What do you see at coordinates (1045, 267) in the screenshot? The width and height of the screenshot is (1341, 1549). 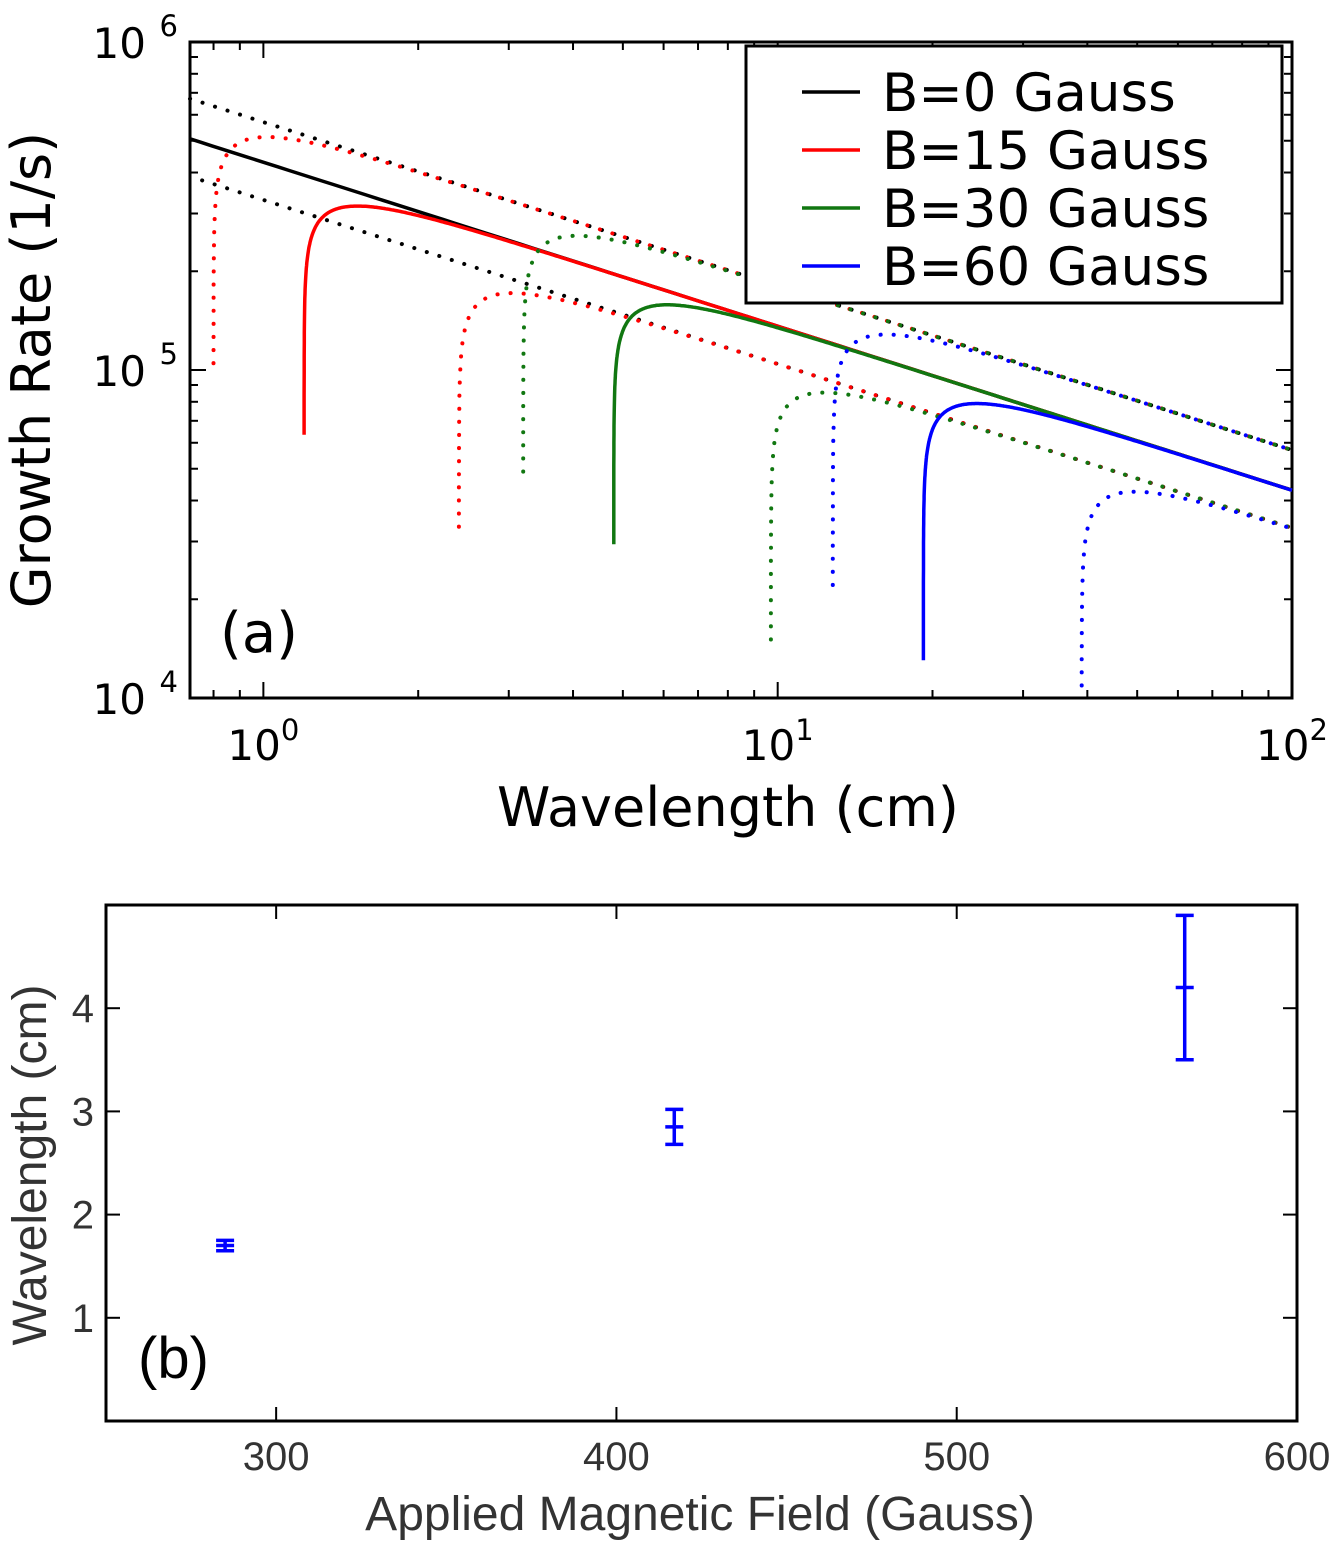 I see `legend-label: B=60 Gauss` at bounding box center [1045, 267].